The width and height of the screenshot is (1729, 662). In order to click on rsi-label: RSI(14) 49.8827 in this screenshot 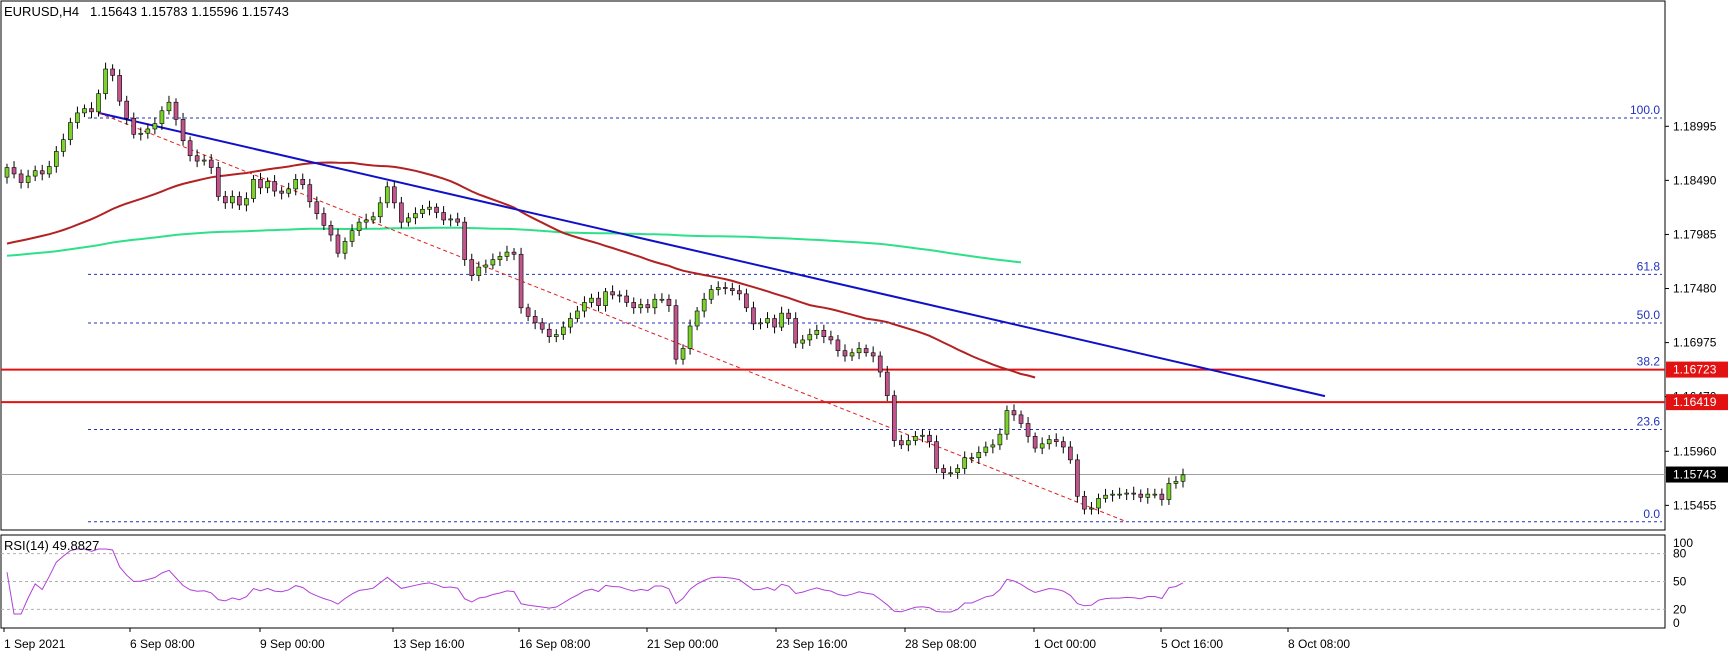, I will do `click(51, 545)`.